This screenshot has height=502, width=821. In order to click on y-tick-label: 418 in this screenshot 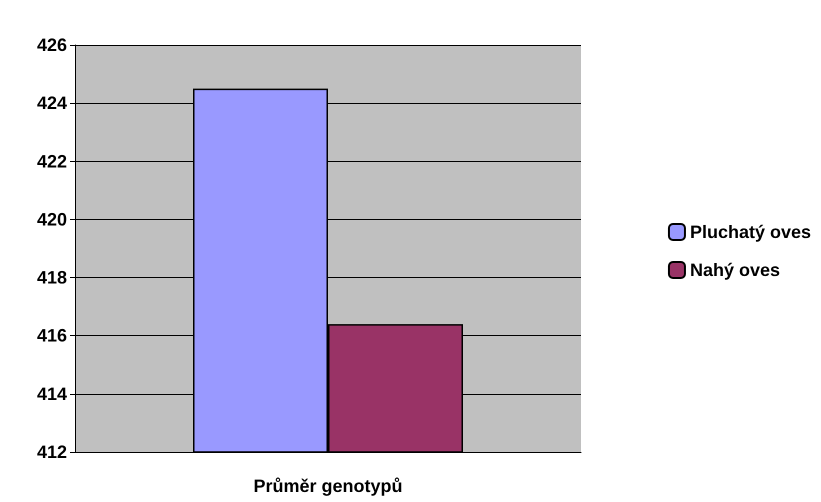, I will do `click(51, 278)`.